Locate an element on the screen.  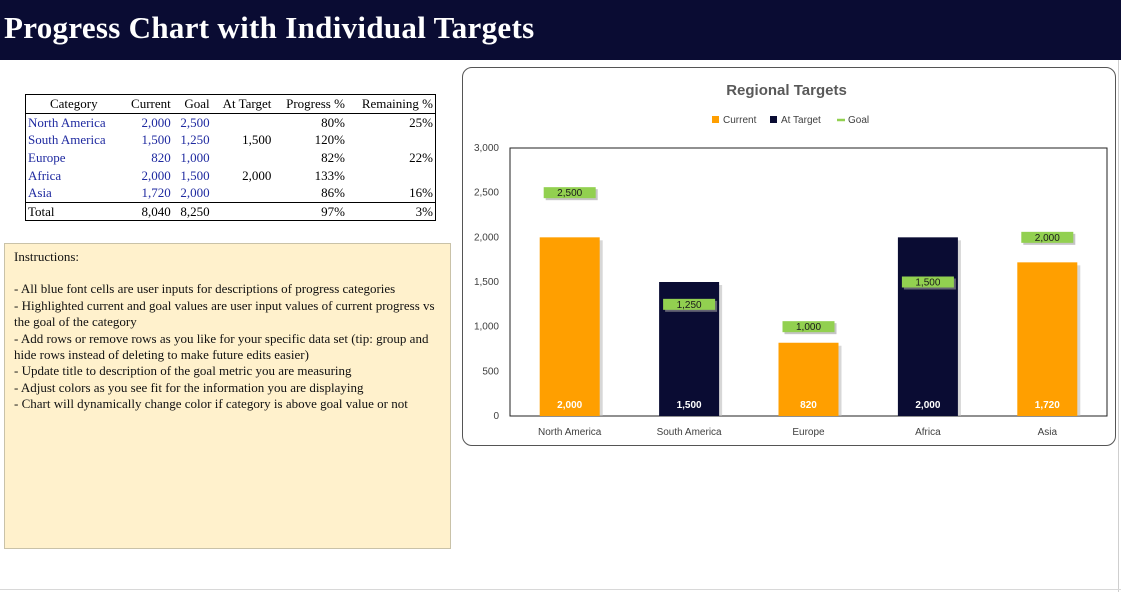
y-tick-label: 2,500 is located at coordinates (486, 193).